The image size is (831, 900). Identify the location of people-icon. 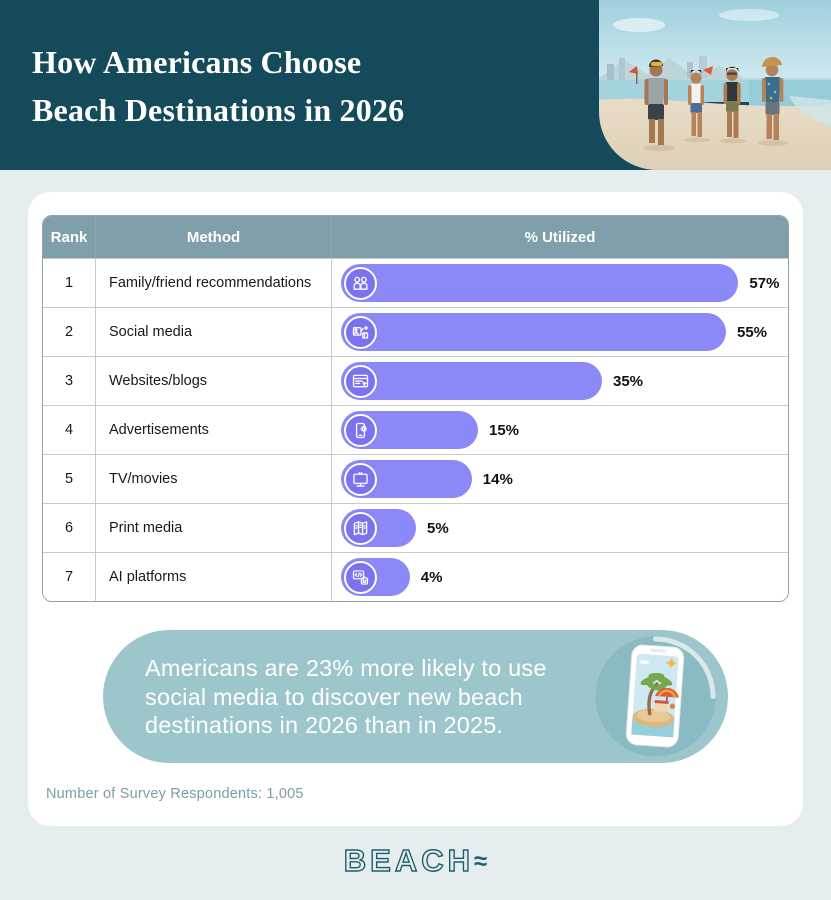
(360, 283).